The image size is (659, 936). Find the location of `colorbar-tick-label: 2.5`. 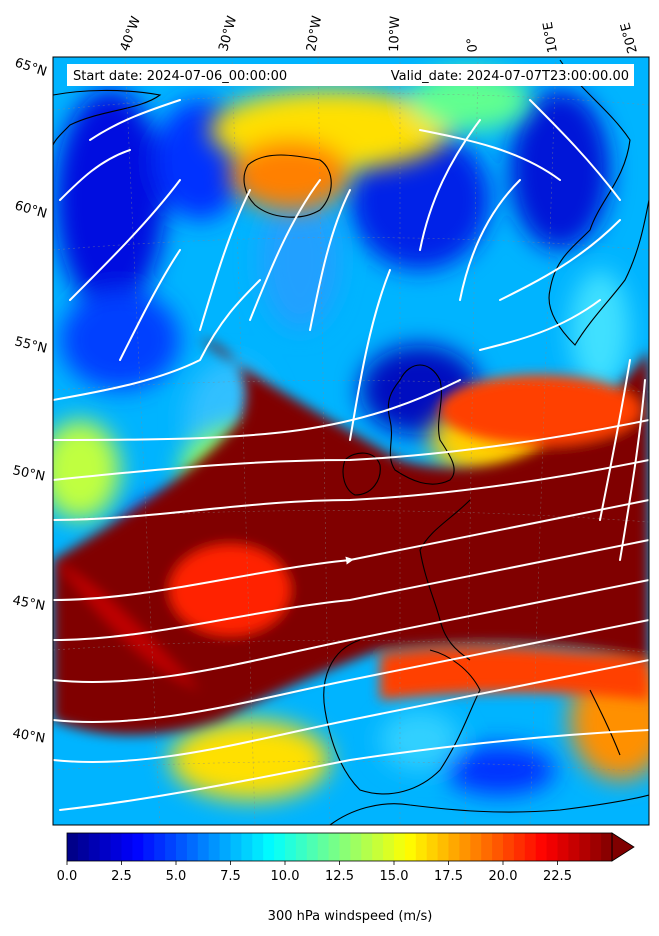

colorbar-tick-label: 2.5 is located at coordinates (121, 876).